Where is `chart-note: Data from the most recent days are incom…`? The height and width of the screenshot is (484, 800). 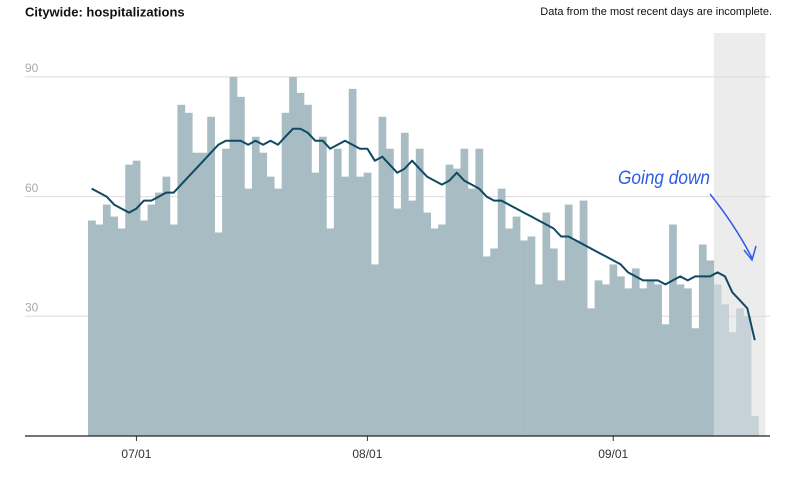
chart-note: Data from the most recent days are incom… is located at coordinates (656, 12).